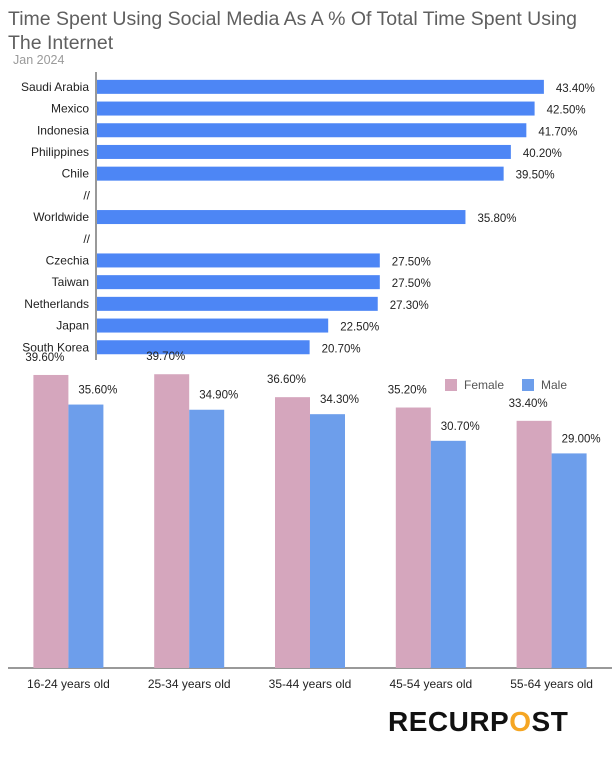  I want to click on data-label: 33.40%, so click(528, 404).